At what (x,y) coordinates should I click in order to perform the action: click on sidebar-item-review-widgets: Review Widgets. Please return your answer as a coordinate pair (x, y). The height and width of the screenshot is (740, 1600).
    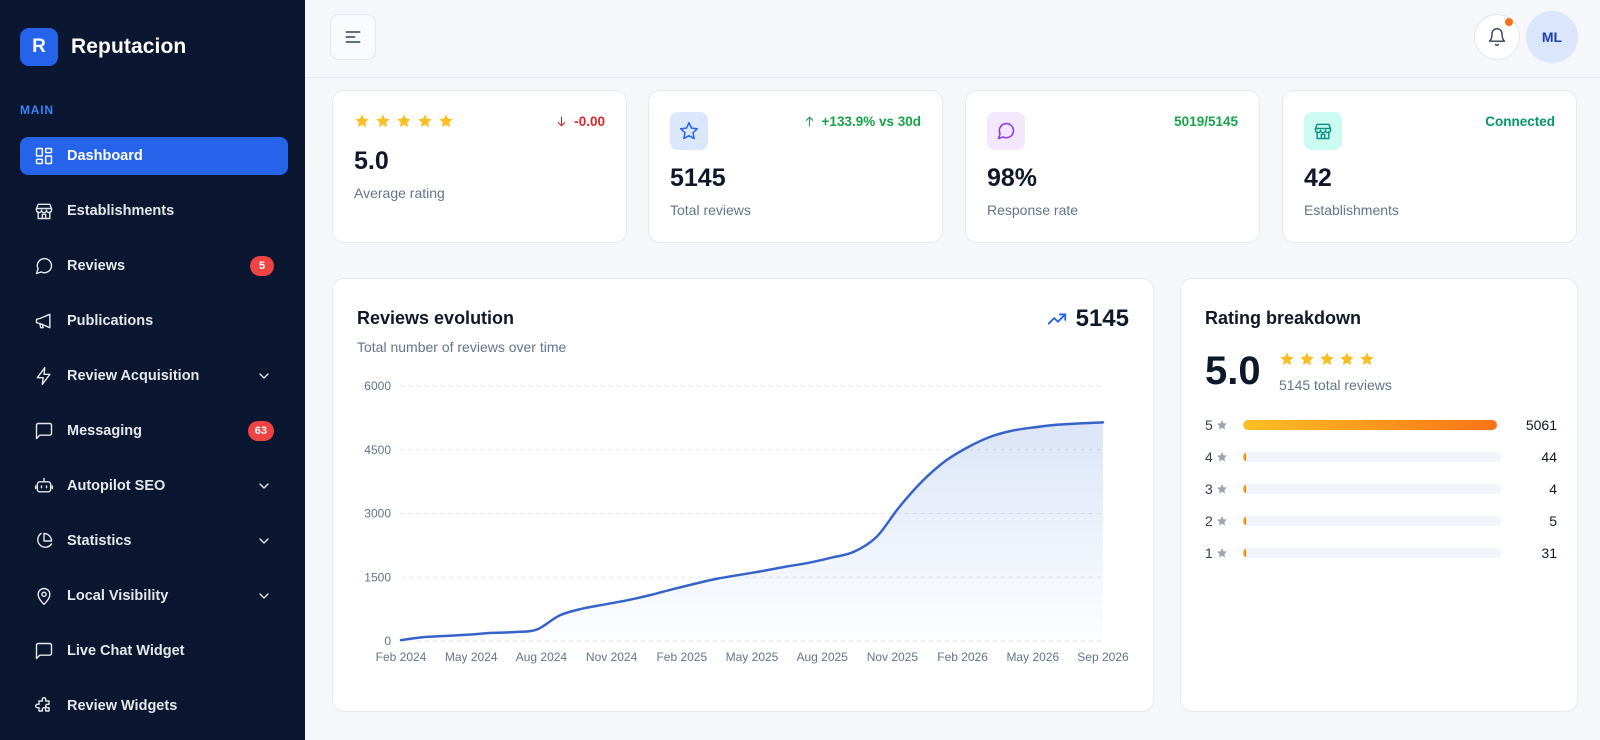
    Looking at the image, I should click on (154, 706).